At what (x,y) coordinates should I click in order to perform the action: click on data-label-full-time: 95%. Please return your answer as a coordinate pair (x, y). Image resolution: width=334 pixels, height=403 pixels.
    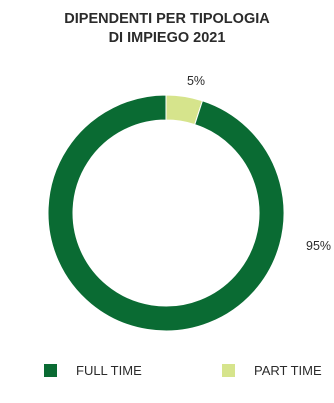
    Looking at the image, I should click on (318, 246).